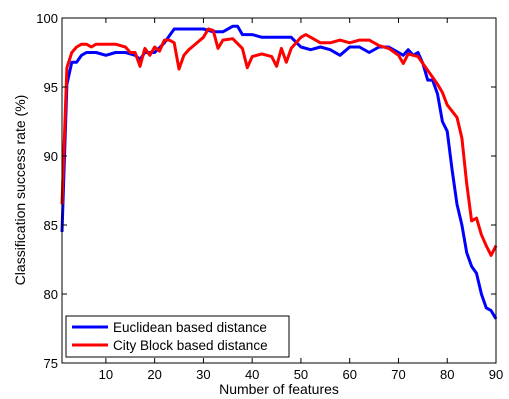  Describe the element at coordinates (398, 374) in the screenshot. I see `x-tick-label: 70` at that location.